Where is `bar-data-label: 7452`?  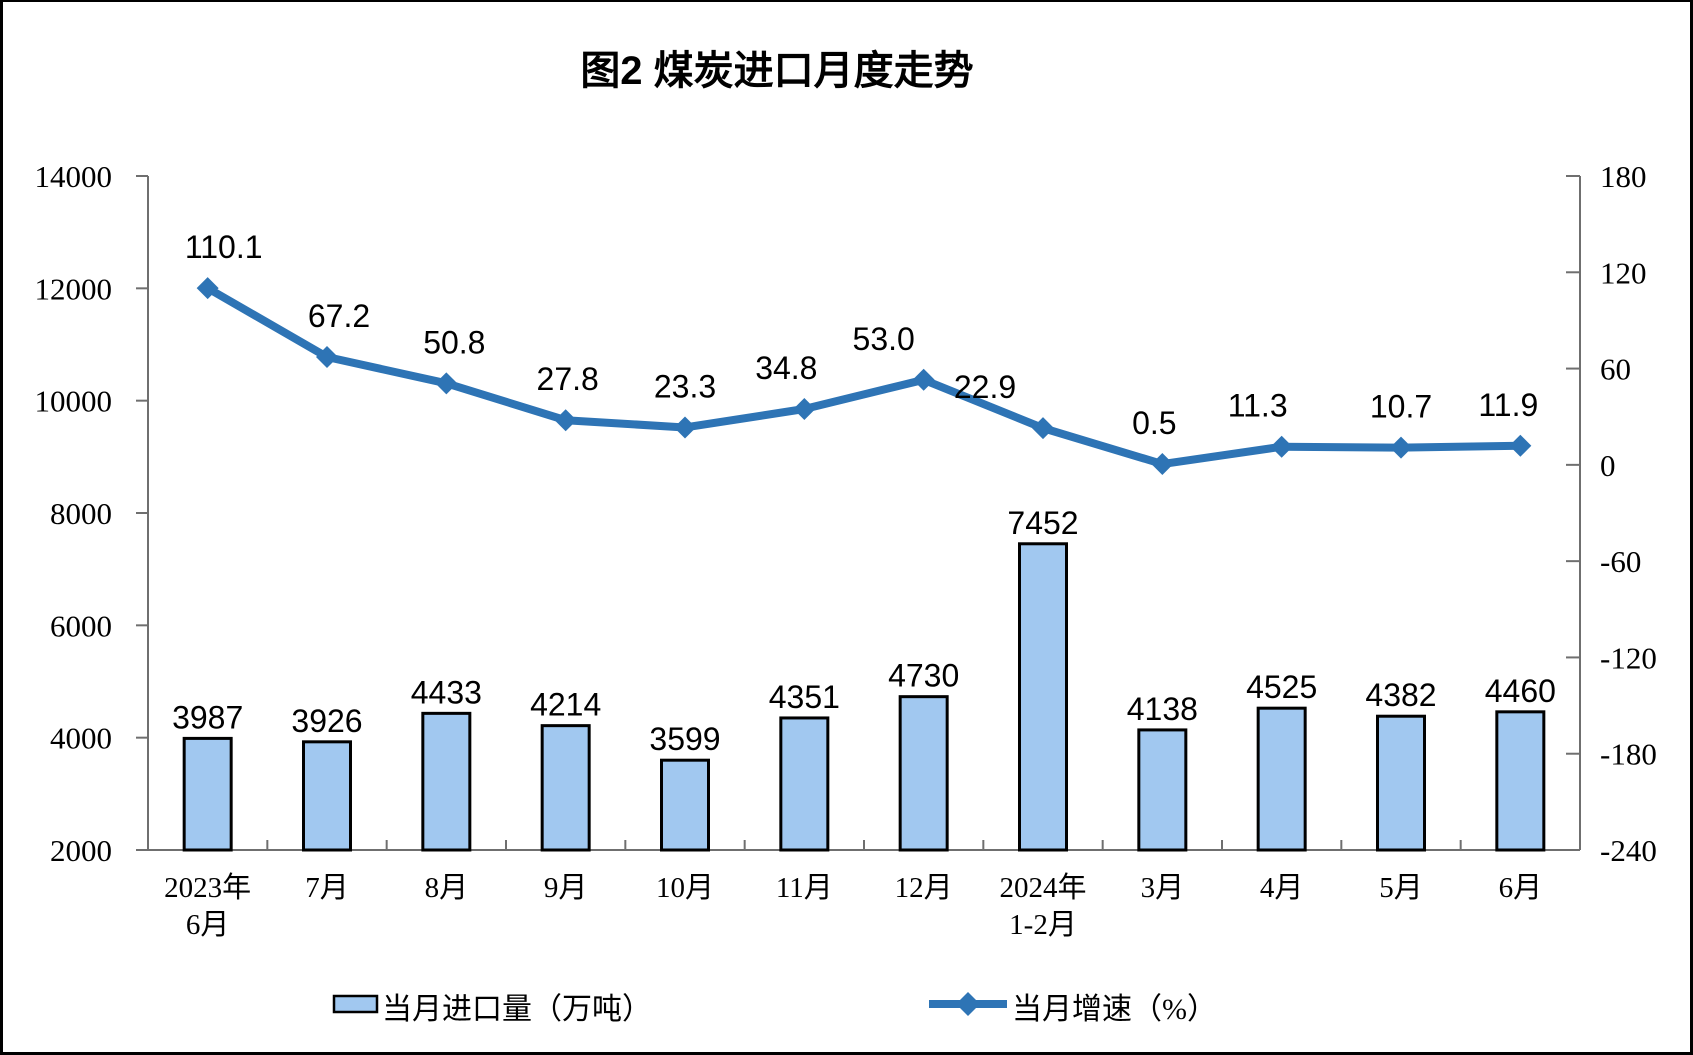 bar-data-label: 7452 is located at coordinates (1042, 523).